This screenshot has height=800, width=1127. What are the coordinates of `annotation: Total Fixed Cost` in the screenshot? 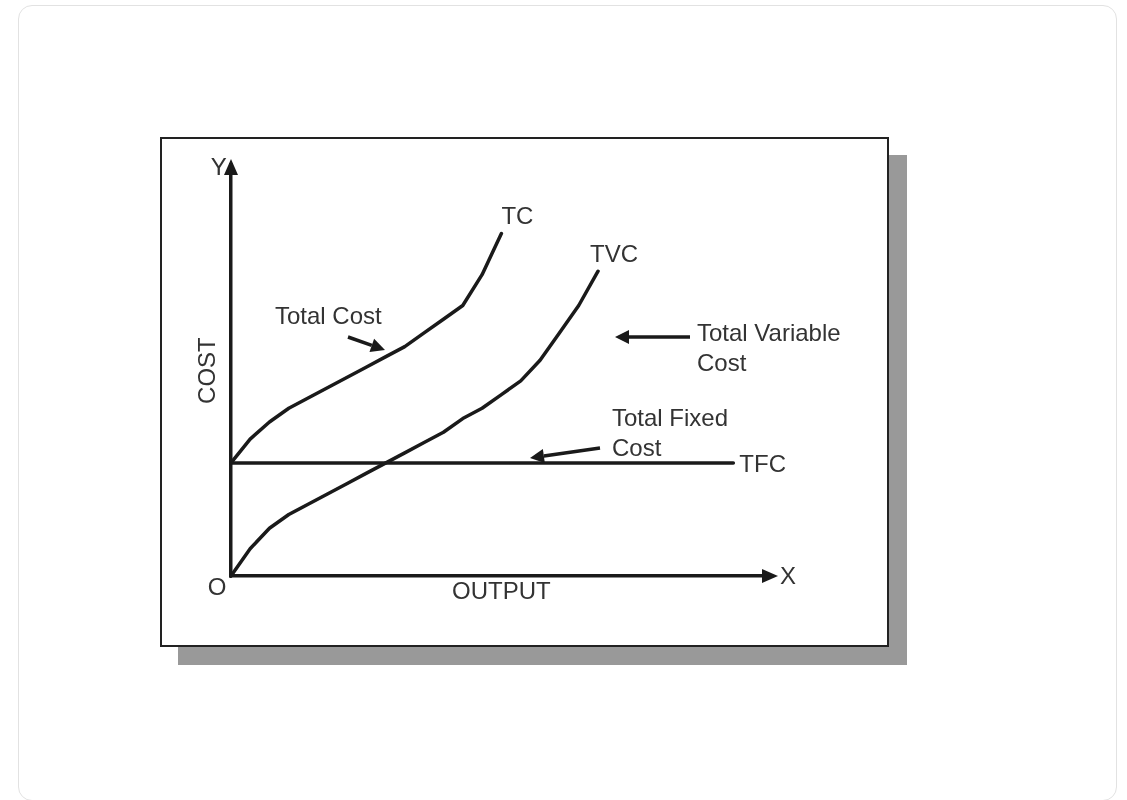 It's located at (670, 432).